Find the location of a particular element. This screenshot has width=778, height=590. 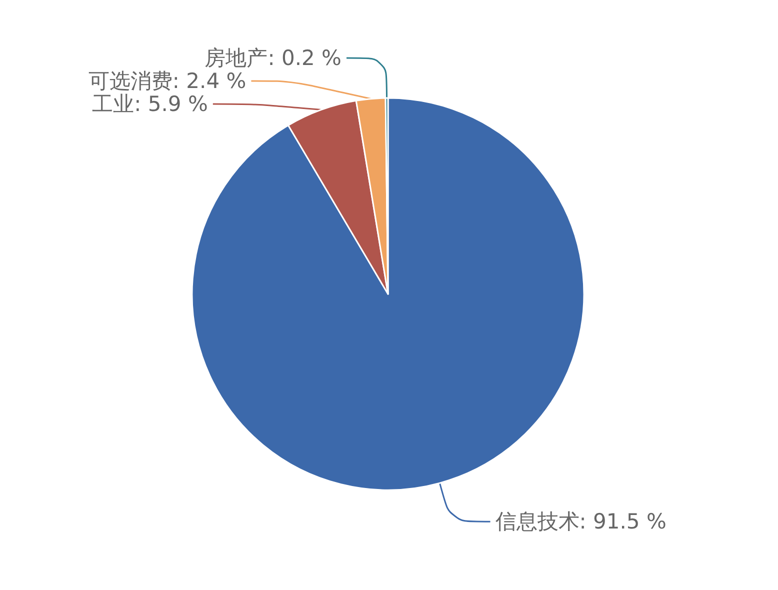

slice-label: 工业: 5.9 % is located at coordinates (150, 104).